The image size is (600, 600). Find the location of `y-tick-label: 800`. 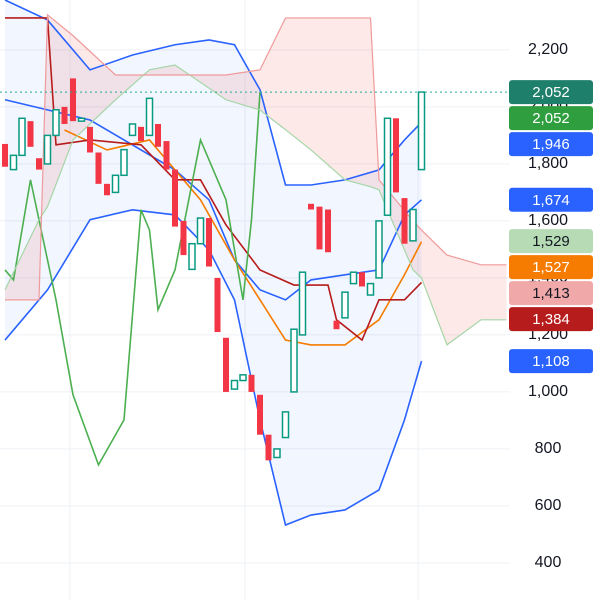

y-tick-label: 800 is located at coordinates (548, 448).